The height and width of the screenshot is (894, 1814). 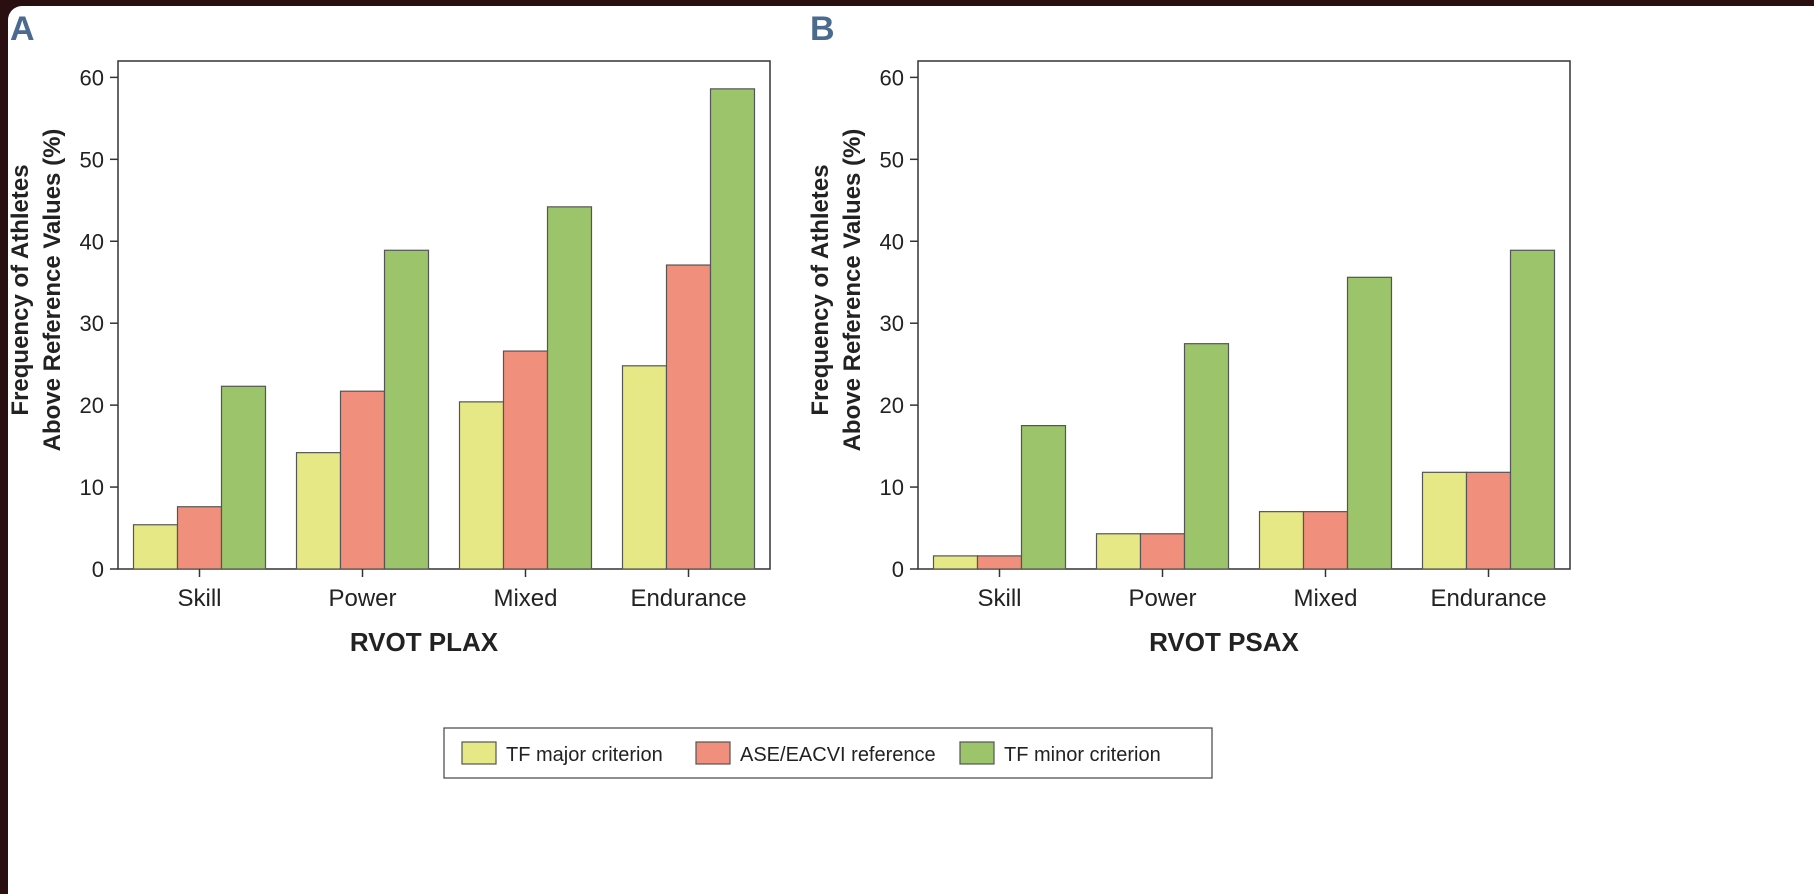 What do you see at coordinates (688, 598) in the screenshot?
I see `panel-a-category-label-endurance: Endurance` at bounding box center [688, 598].